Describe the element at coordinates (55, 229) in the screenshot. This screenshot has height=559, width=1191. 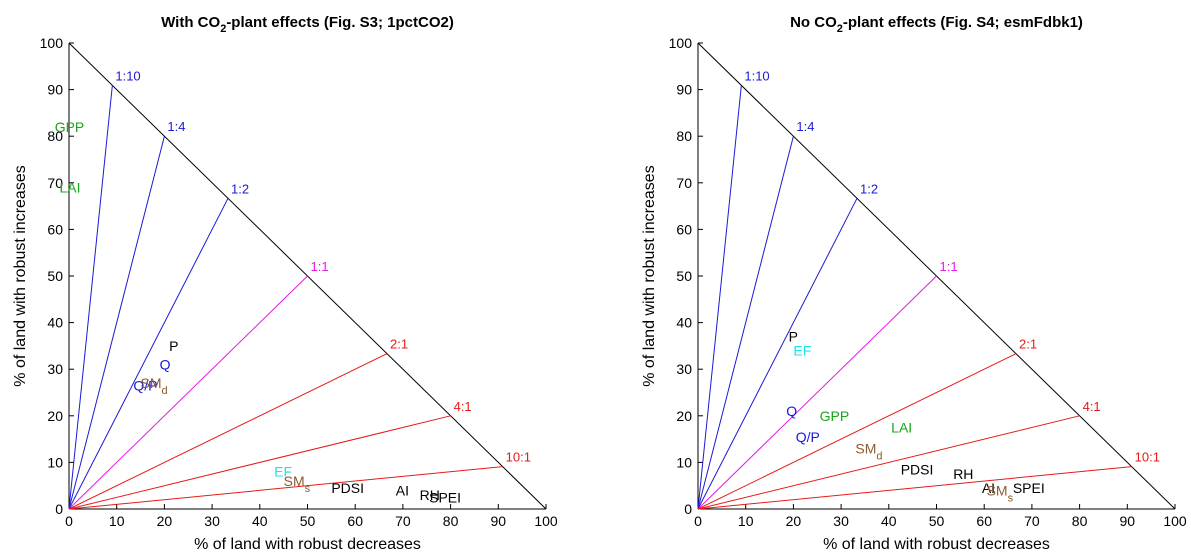
I see `y-tick-label: 60` at that location.